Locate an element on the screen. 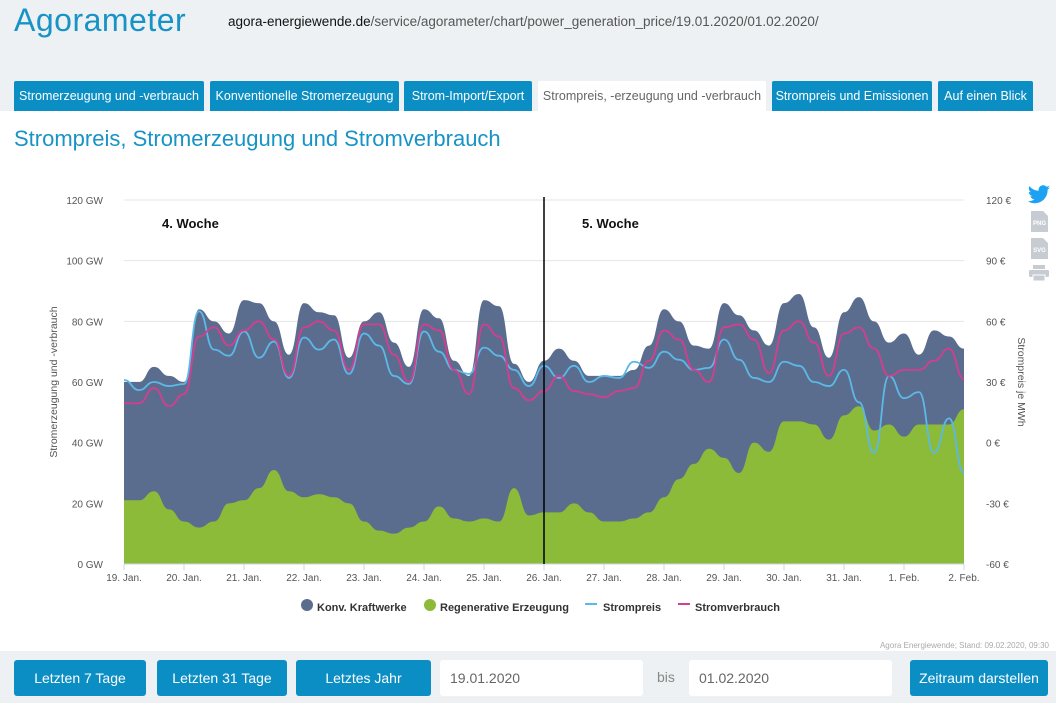 The image size is (1056, 703). x-tick-label: 25. Jan. is located at coordinates (484, 578).